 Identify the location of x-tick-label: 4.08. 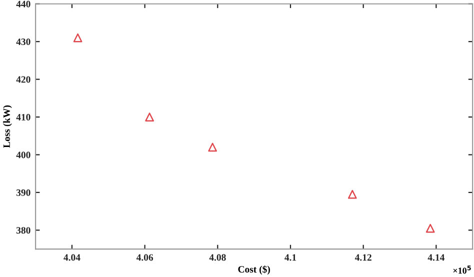
(217, 257).